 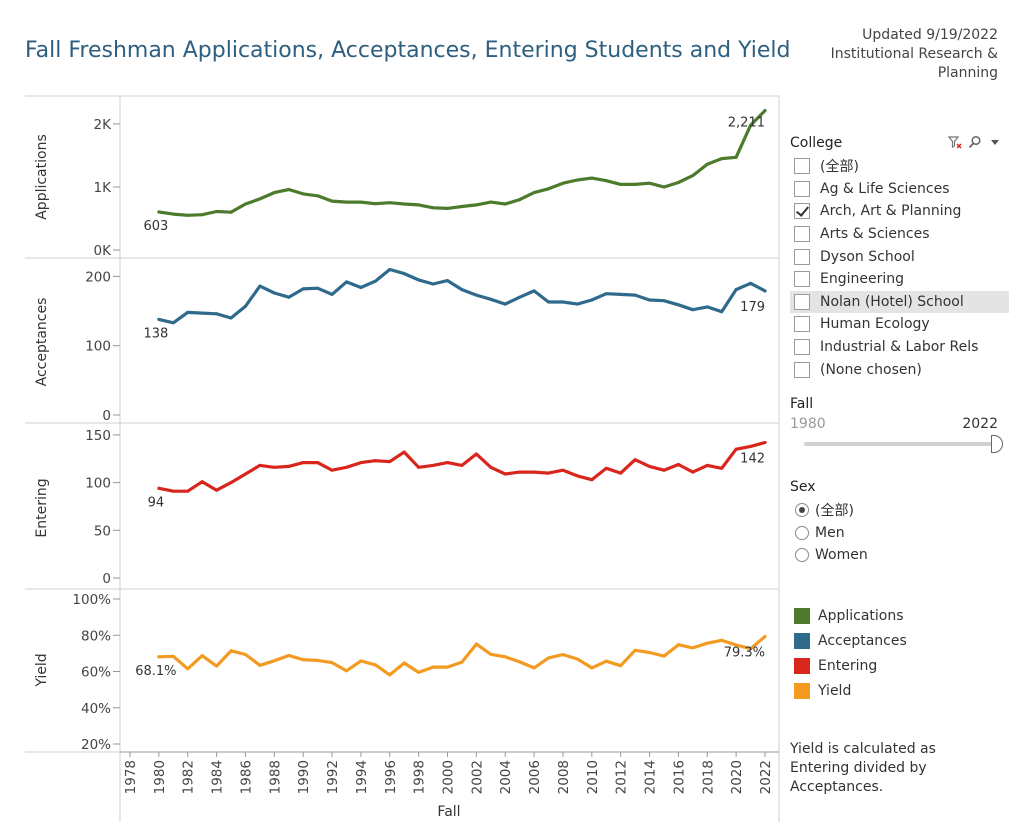 What do you see at coordinates (98, 436) in the screenshot?
I see `y-tick-label: 150` at bounding box center [98, 436].